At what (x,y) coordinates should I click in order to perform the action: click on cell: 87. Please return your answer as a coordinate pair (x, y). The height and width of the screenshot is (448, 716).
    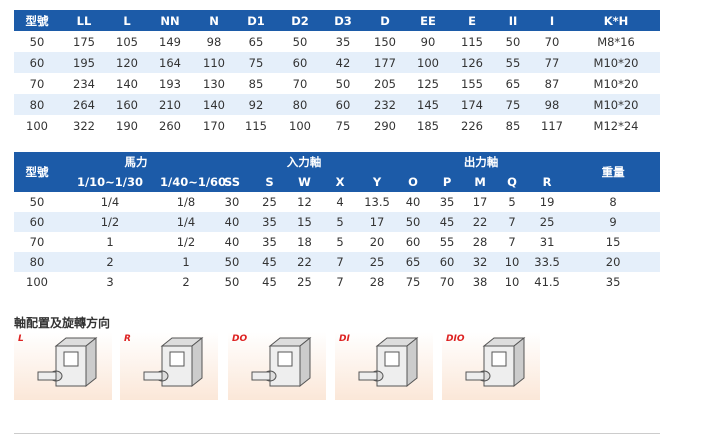
    Looking at the image, I should click on (552, 83).